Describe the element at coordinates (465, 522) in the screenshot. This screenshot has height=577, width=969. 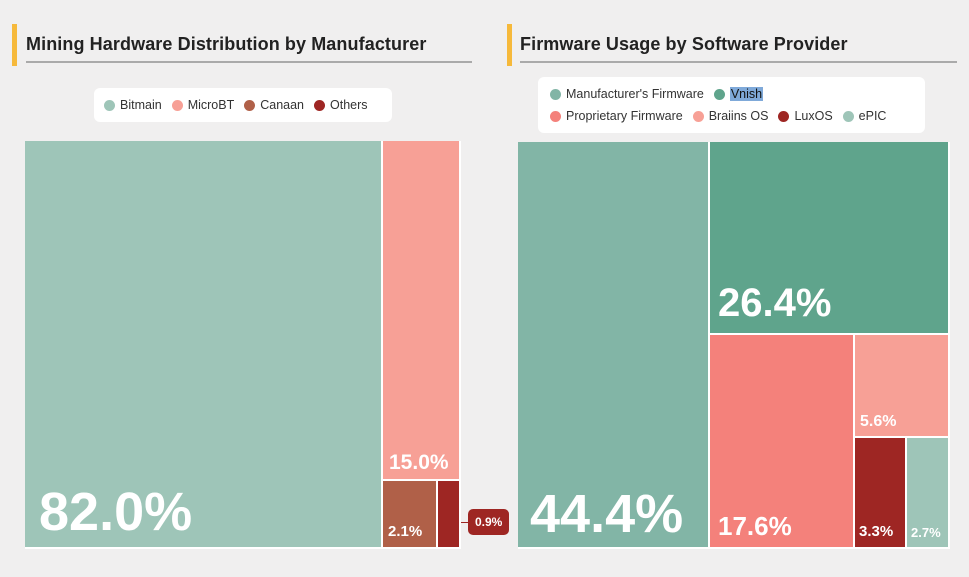
I see `callout-connector` at that location.